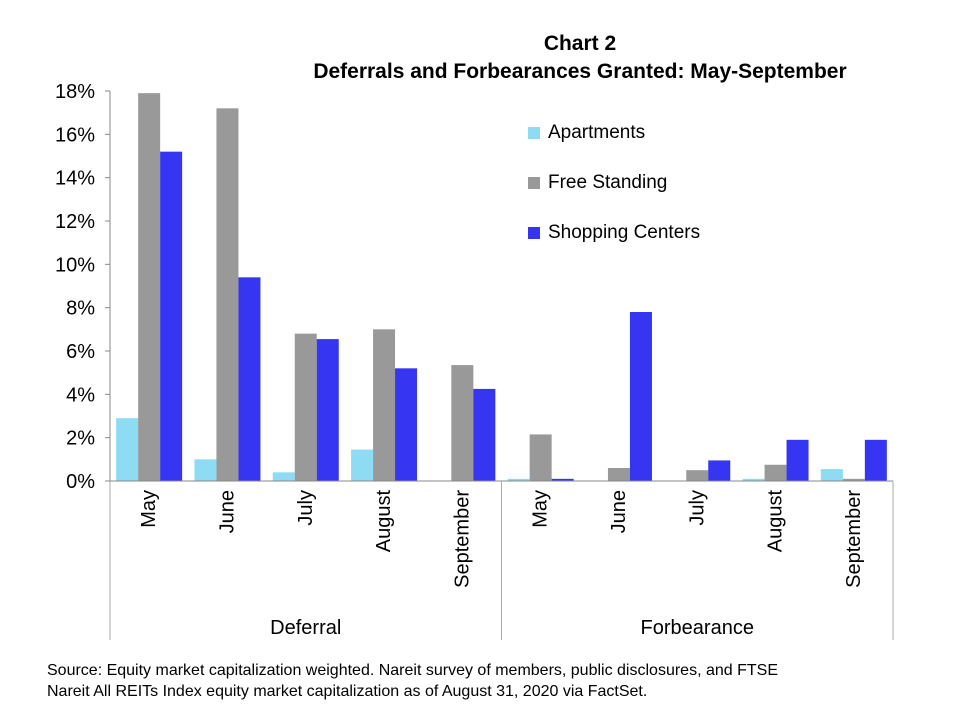  What do you see at coordinates (580, 43) in the screenshot?
I see `chart-title: Chart 2` at bounding box center [580, 43].